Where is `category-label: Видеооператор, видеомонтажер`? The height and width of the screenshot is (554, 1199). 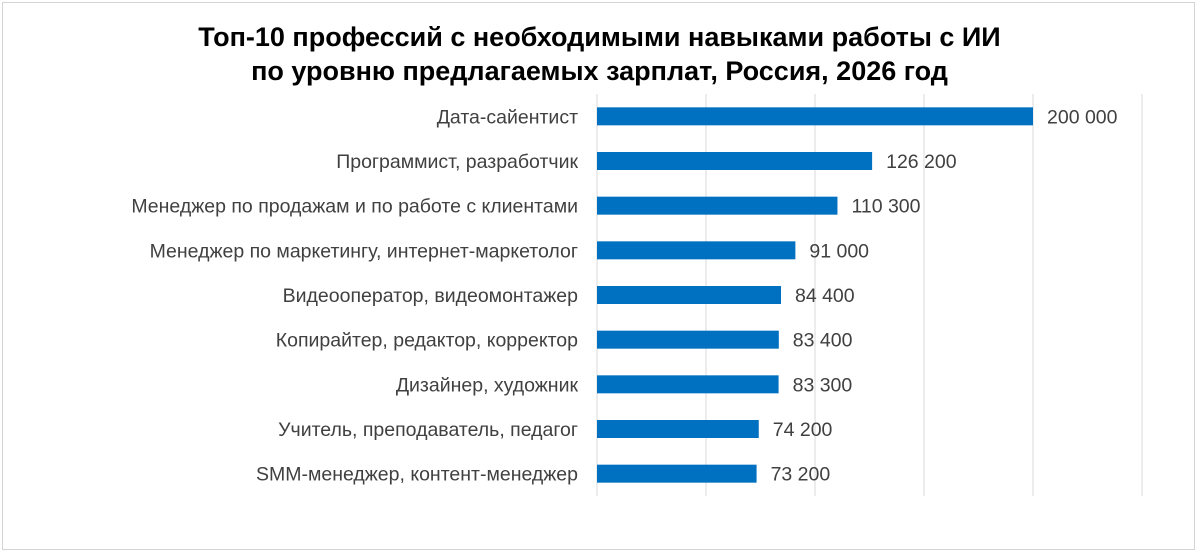
category-label: Видеооператор, видеомонтажер is located at coordinates (431, 296).